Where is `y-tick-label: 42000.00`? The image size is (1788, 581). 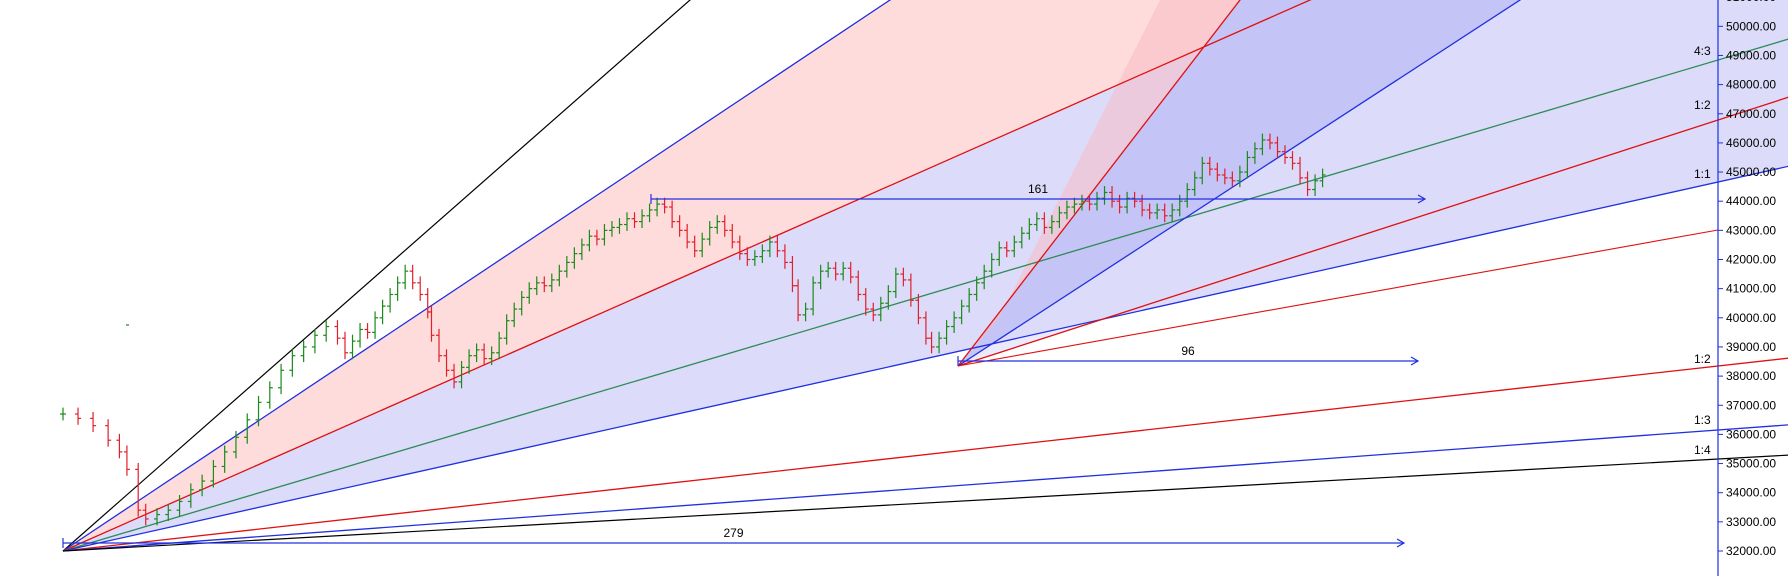
y-tick-label: 42000.00 is located at coordinates (1751, 260).